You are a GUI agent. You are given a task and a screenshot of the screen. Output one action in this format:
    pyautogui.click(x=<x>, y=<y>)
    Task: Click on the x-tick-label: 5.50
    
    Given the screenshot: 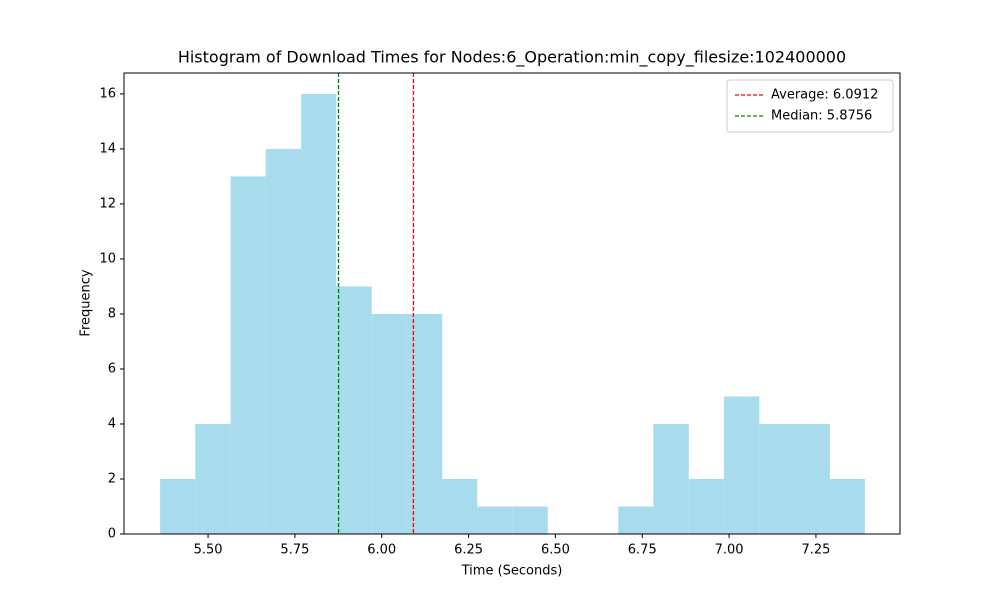 What is the action you would take?
    pyautogui.click(x=208, y=550)
    